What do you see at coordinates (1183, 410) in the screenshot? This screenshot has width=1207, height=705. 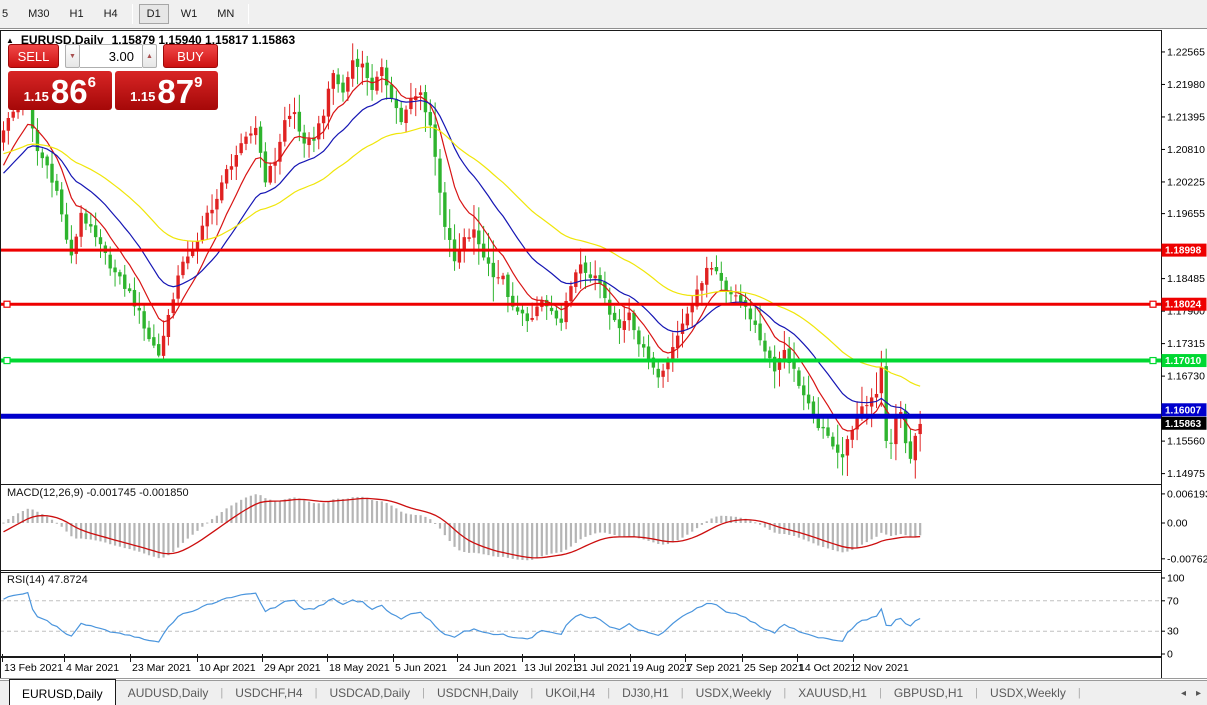 I see `hline-price-badge-label: 1.16007` at bounding box center [1183, 410].